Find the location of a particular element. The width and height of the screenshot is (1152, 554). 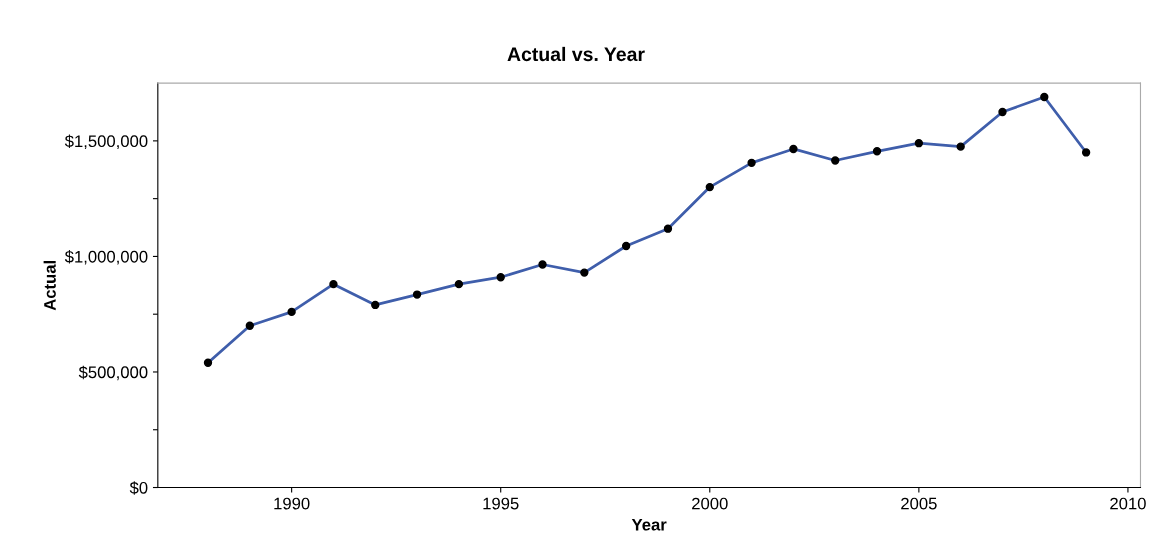

y-tick-label: $1,500,000 is located at coordinates (106, 142).